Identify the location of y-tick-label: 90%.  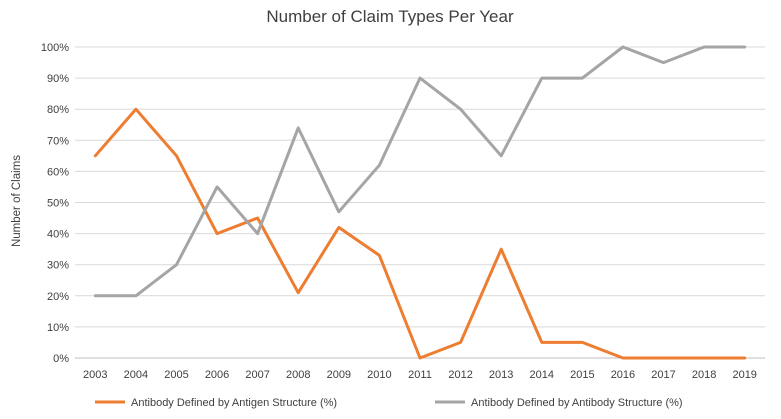
(58, 79).